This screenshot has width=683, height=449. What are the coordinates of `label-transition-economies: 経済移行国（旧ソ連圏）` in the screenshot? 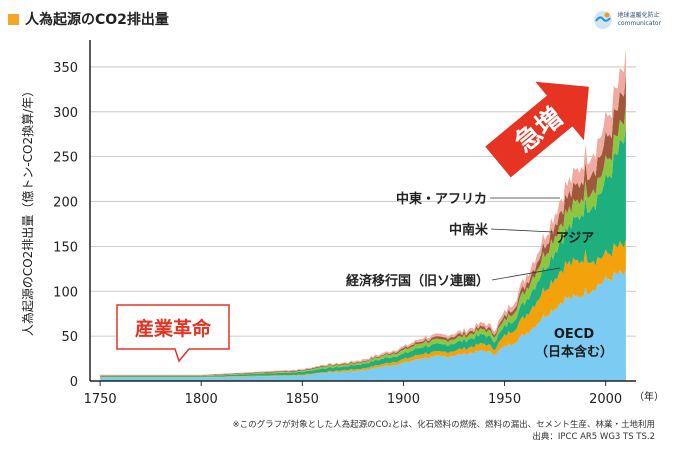 It's located at (417, 281).